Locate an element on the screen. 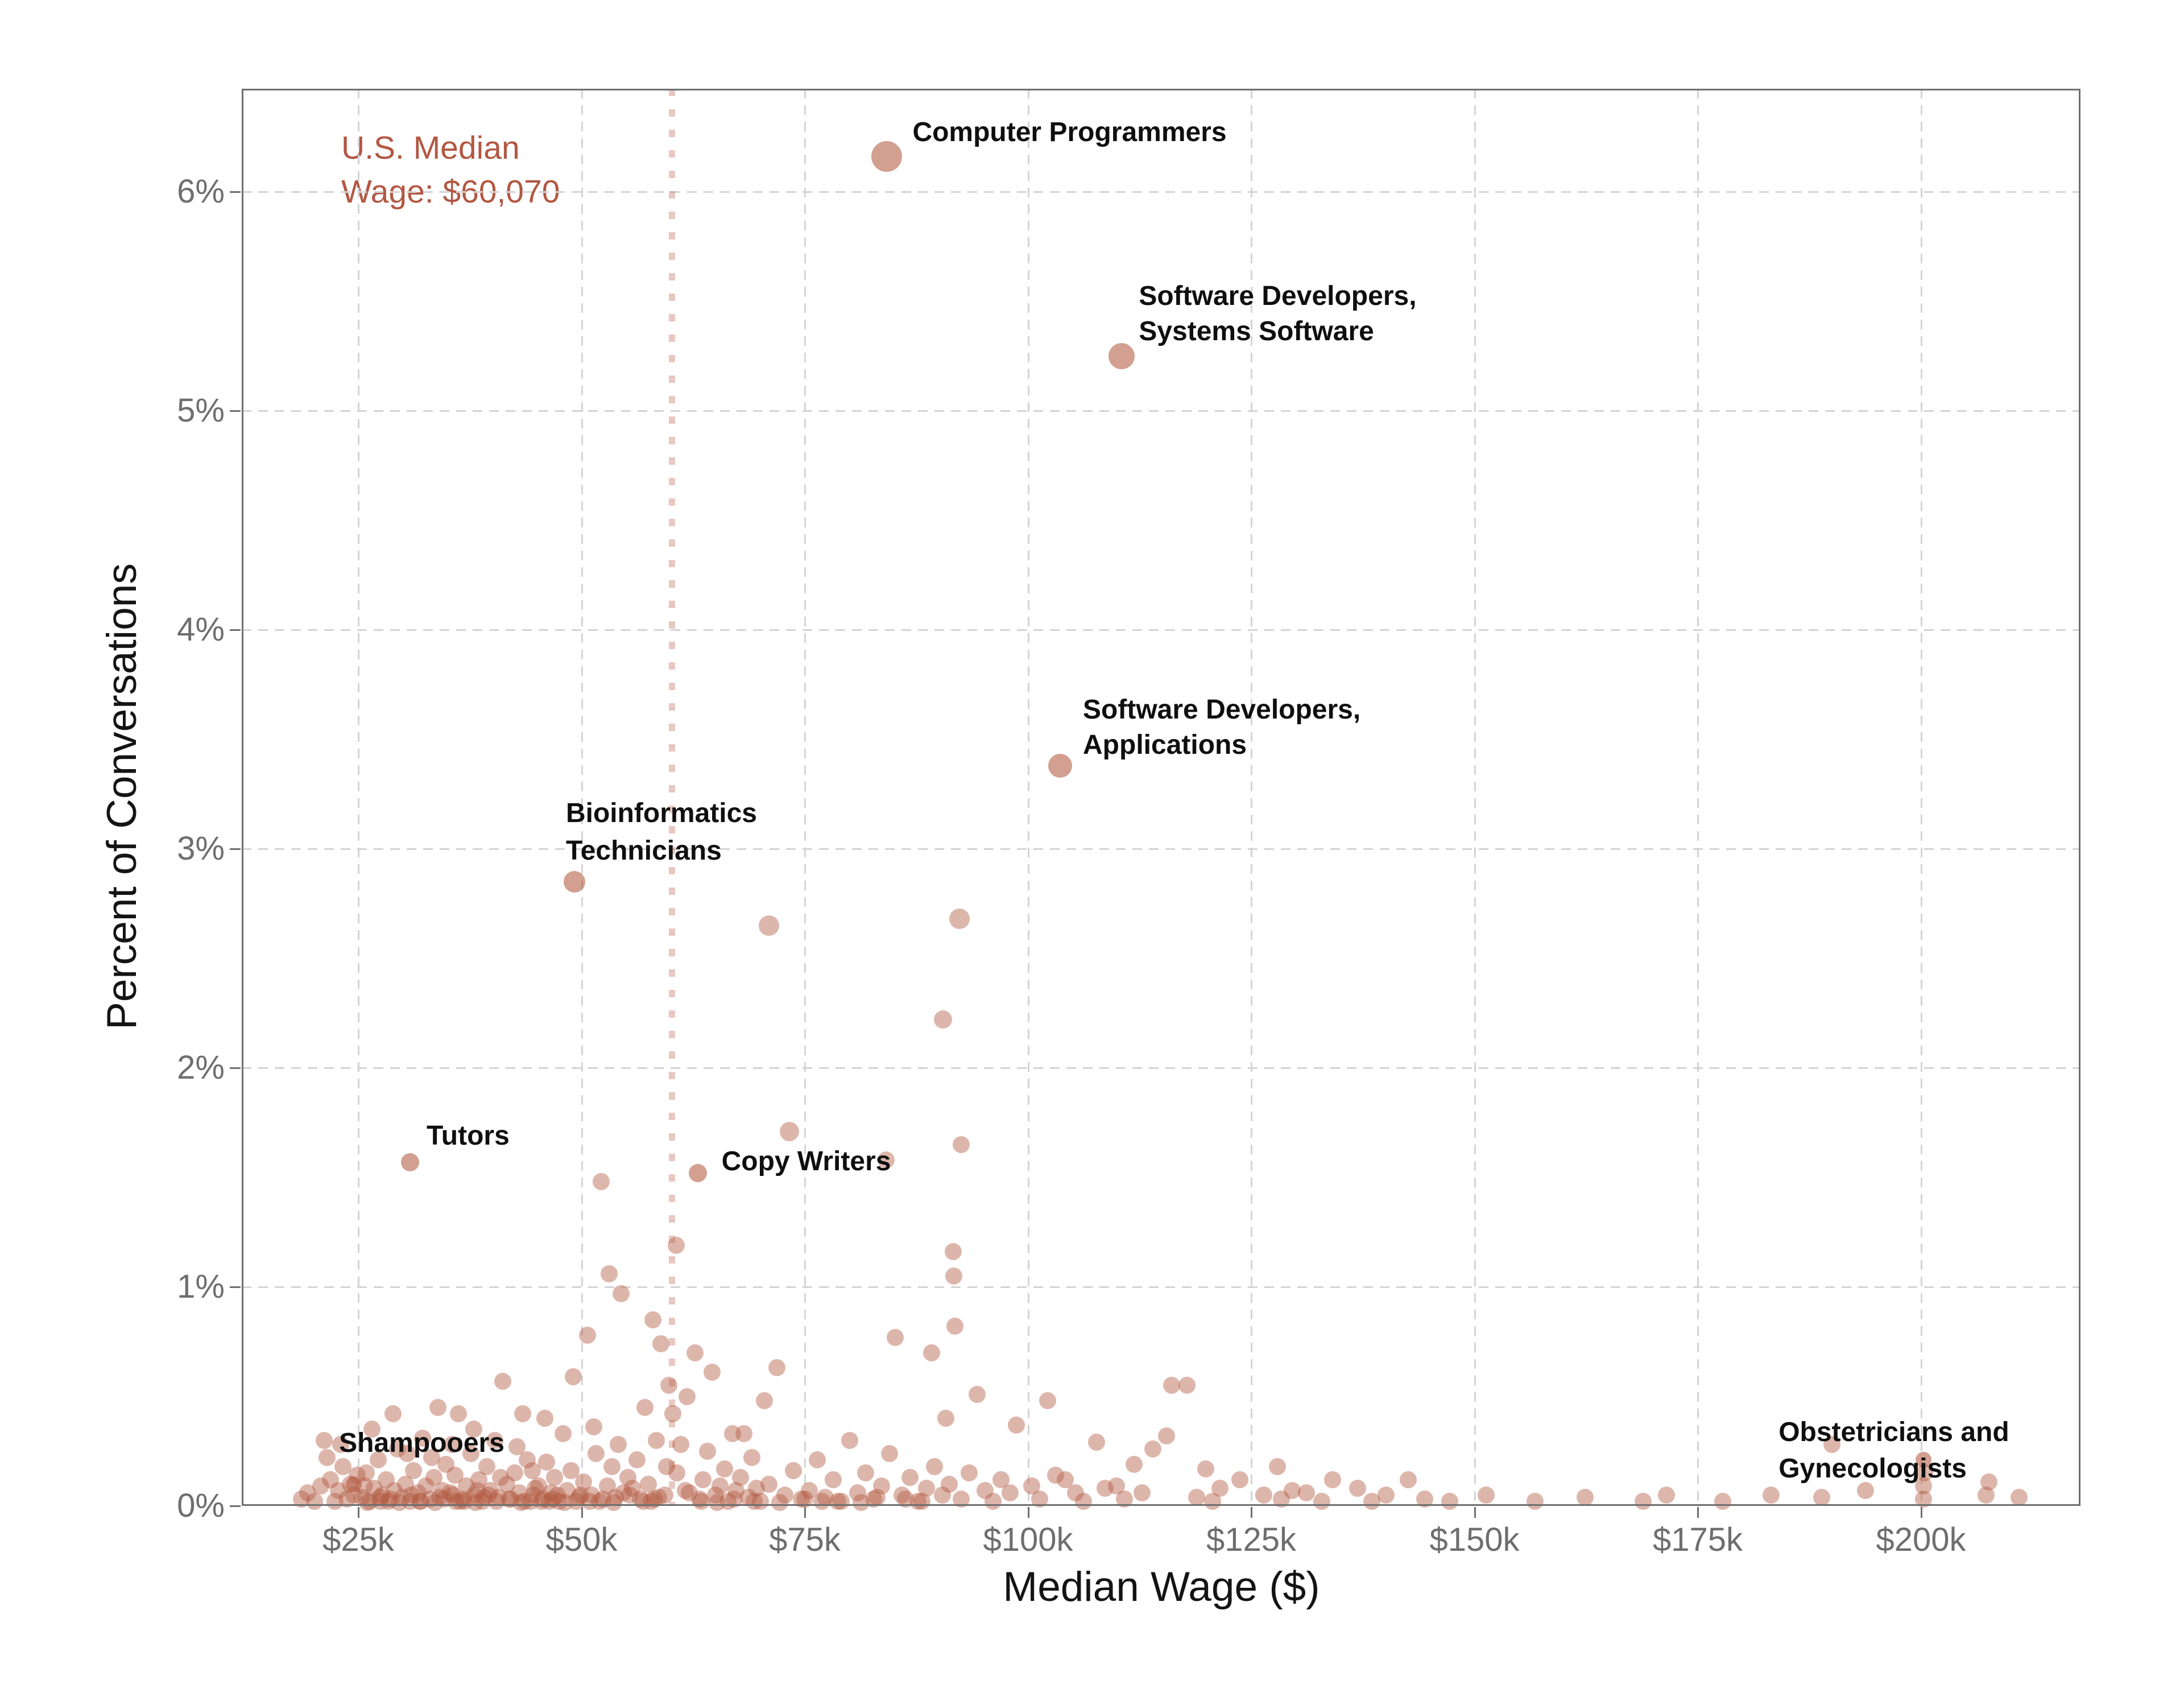 This screenshot has height=1705, width=2184. y-tick-label: 5% is located at coordinates (201, 410).